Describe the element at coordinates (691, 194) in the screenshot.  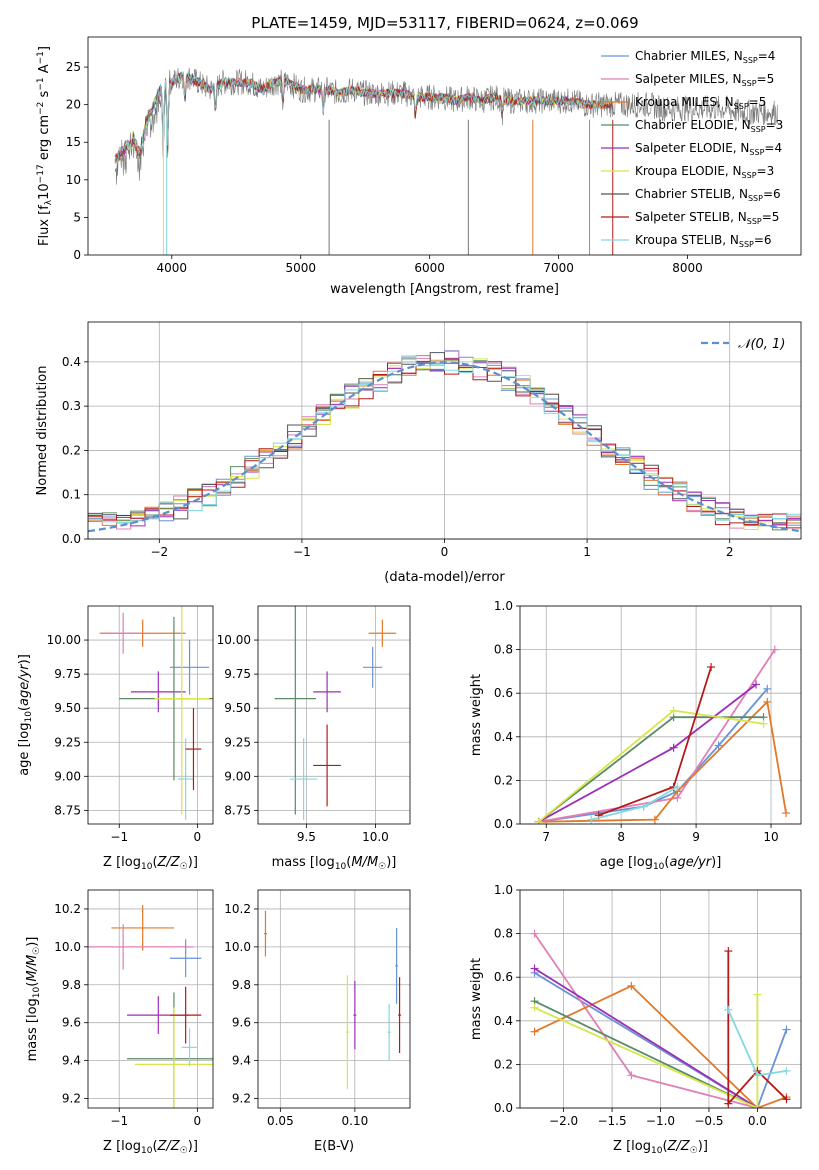
I see `legend-label: Chabrier STELIB, N` at that location.